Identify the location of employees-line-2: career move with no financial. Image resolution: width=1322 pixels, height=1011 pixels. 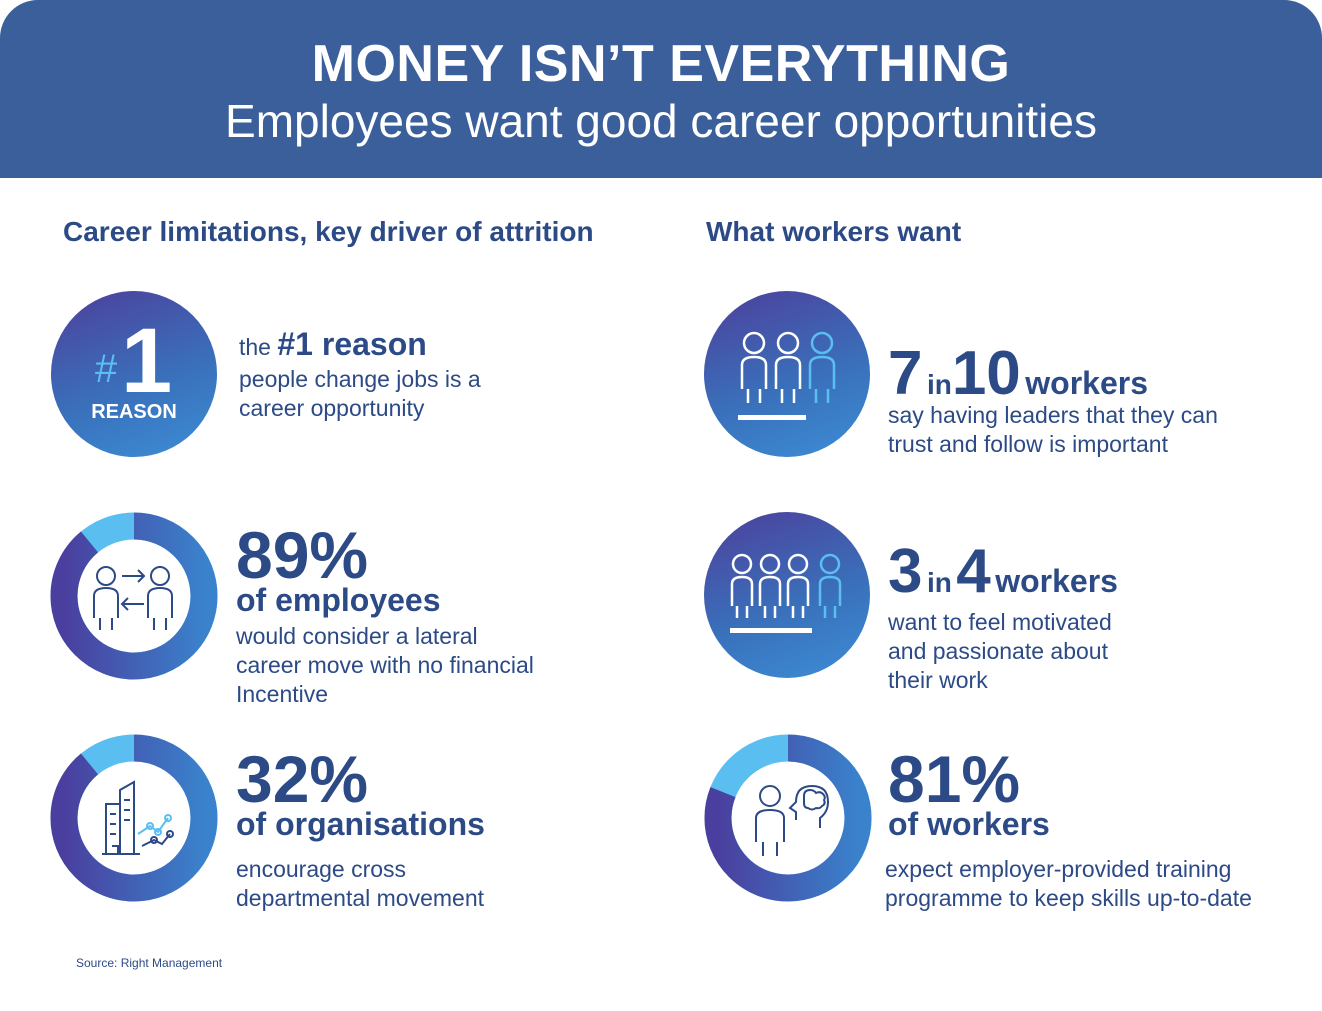
(385, 665).